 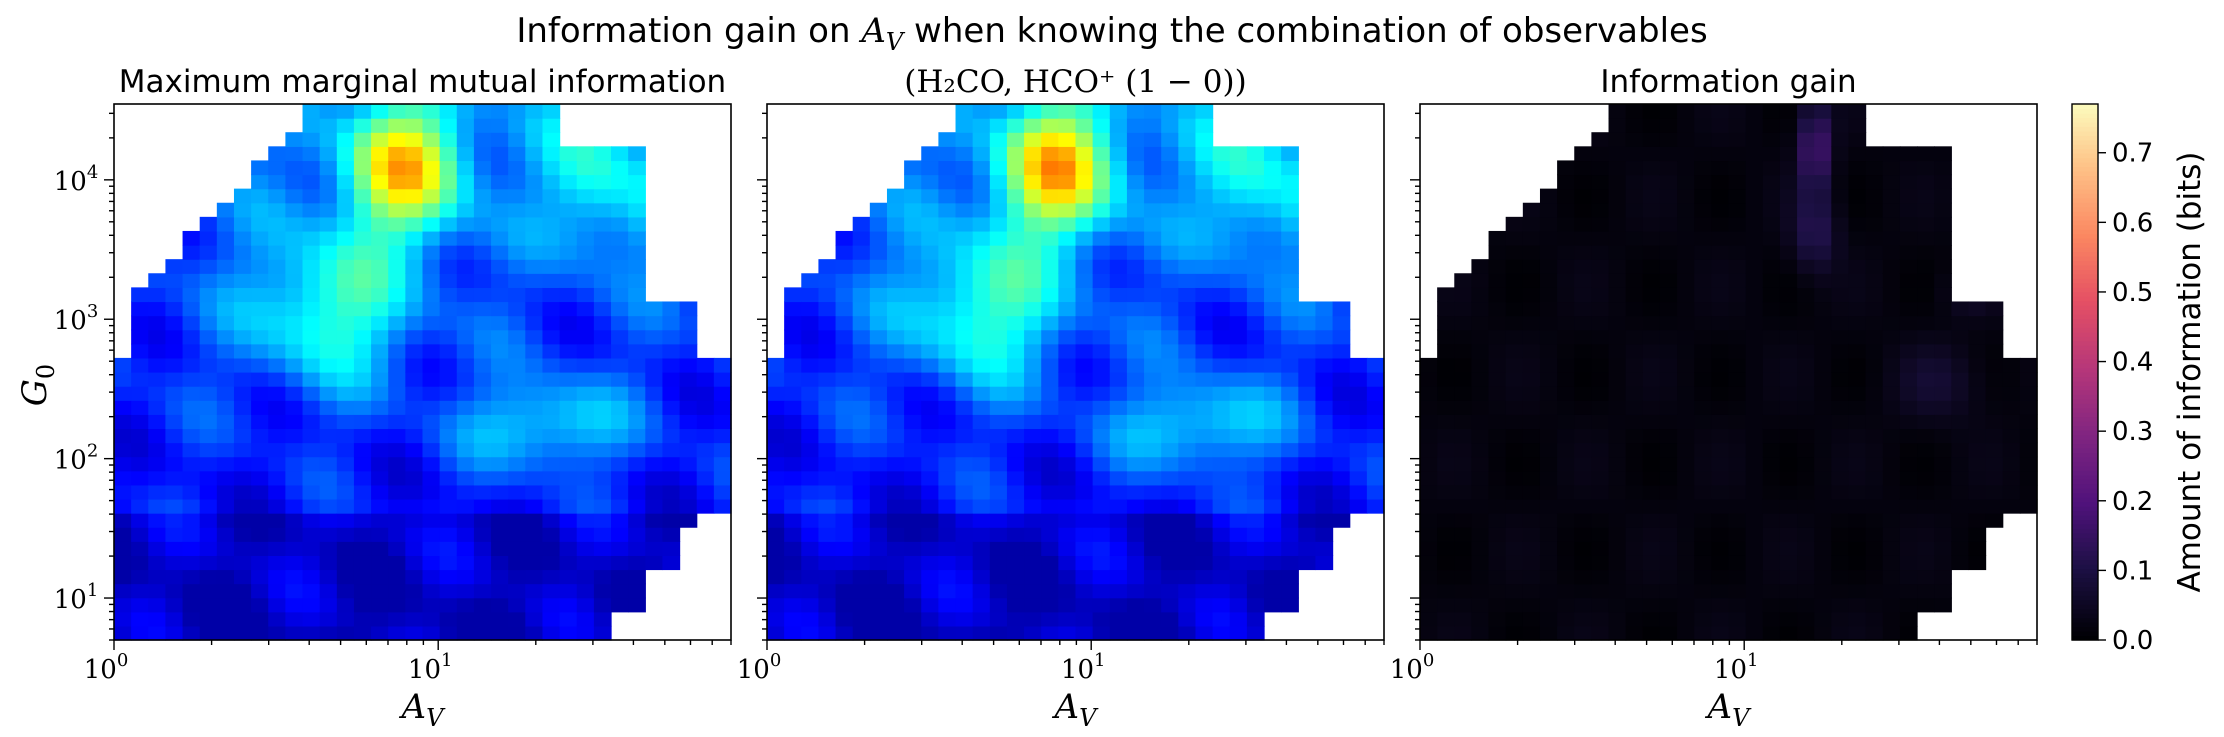 What do you see at coordinates (1075, 82) in the screenshot?
I see `panel-title: (H₂CO, HCO⁺ (1 − 0))` at bounding box center [1075, 82].